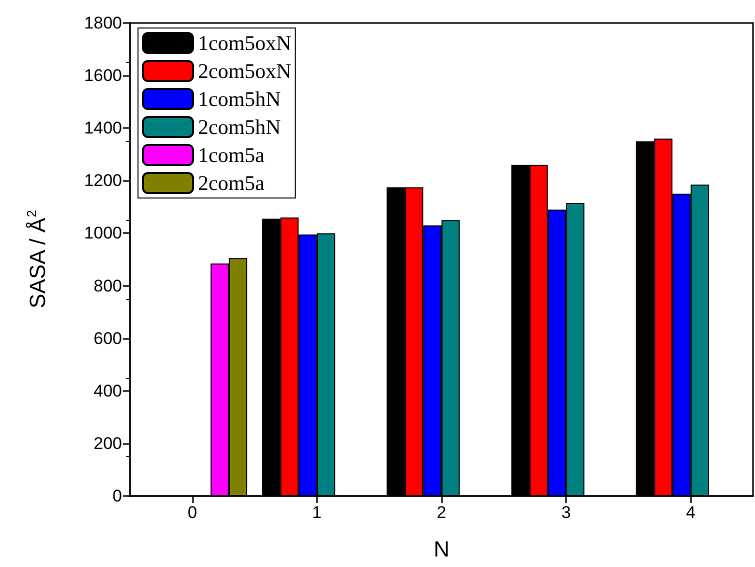 The height and width of the screenshot is (567, 755). Describe the element at coordinates (103, 180) in the screenshot. I see `y-tick-label: 1200` at that location.